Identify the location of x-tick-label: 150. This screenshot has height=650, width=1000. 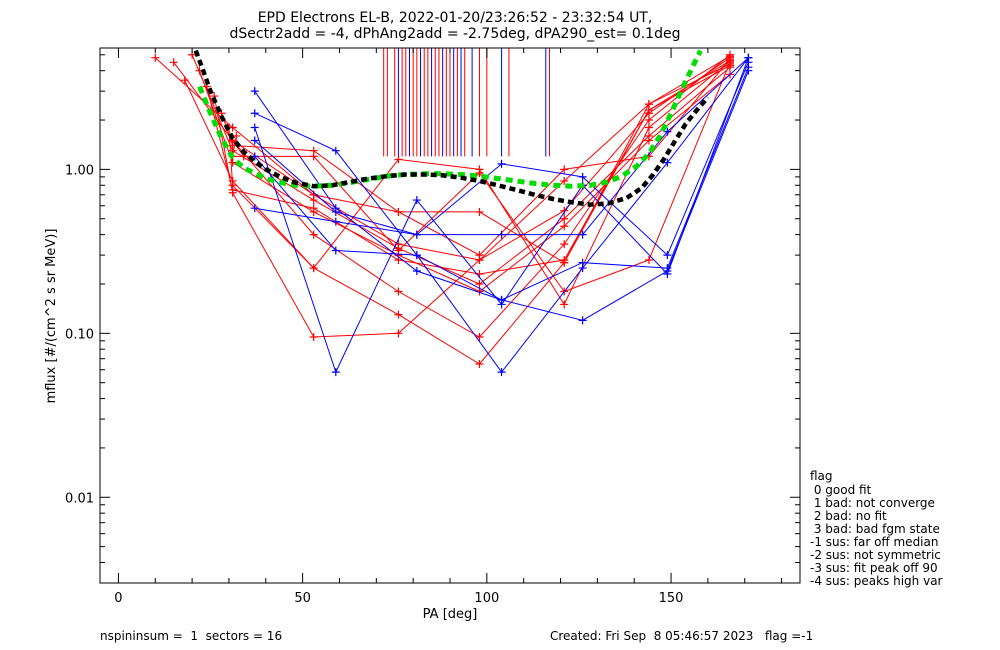
(671, 598).